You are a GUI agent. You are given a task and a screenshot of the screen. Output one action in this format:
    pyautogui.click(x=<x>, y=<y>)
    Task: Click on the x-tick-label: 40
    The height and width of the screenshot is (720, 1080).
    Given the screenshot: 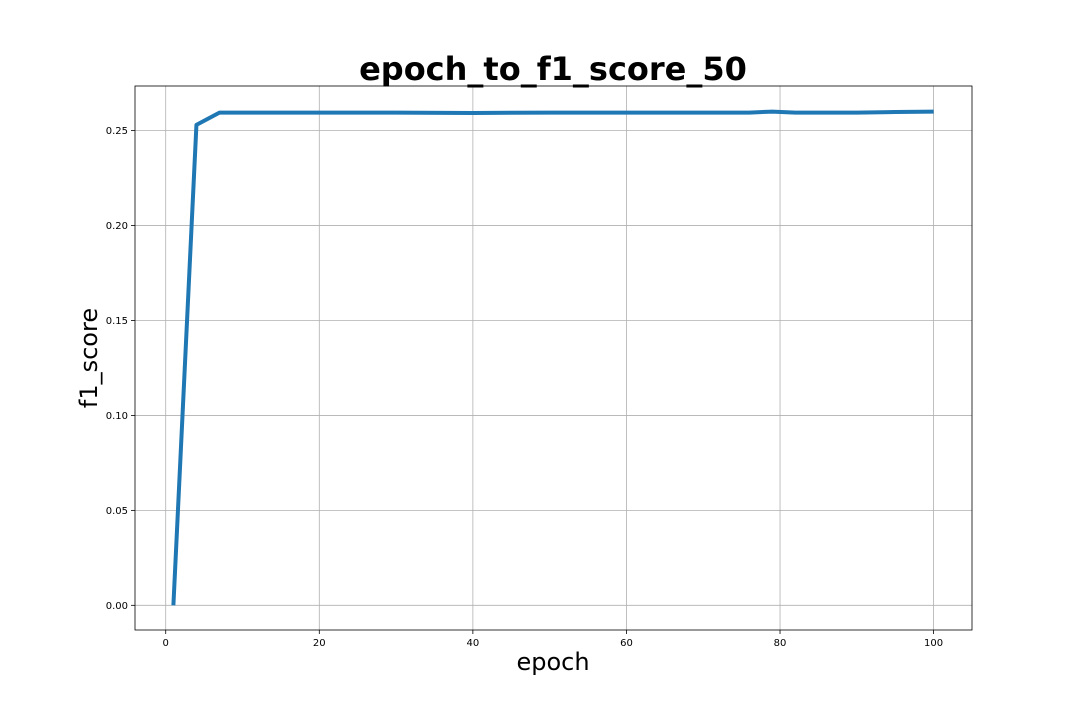 What is the action you would take?
    pyautogui.click(x=473, y=643)
    